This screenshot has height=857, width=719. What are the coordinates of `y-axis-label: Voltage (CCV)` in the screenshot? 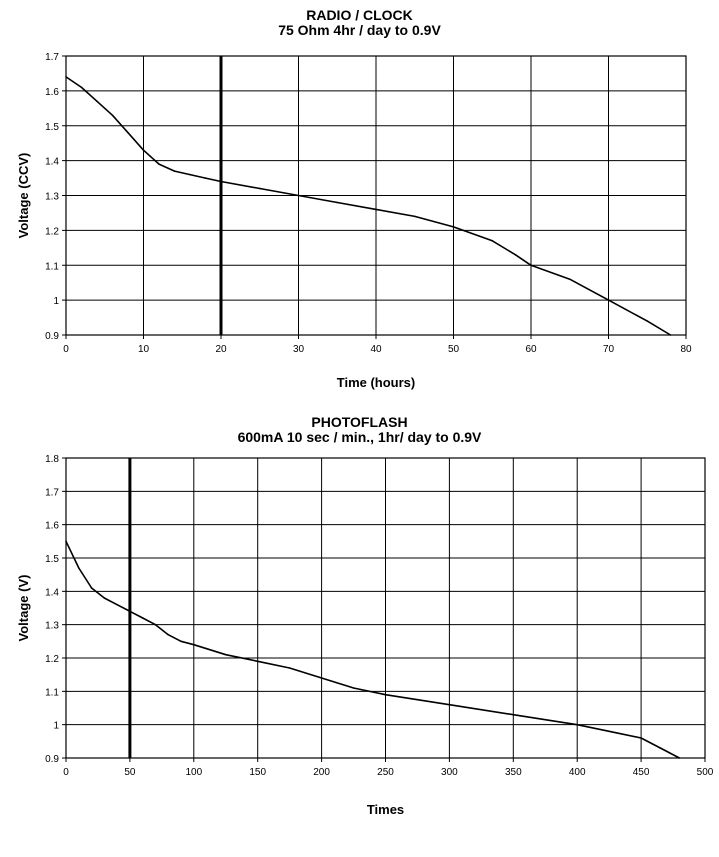 It's located at (23, 196).